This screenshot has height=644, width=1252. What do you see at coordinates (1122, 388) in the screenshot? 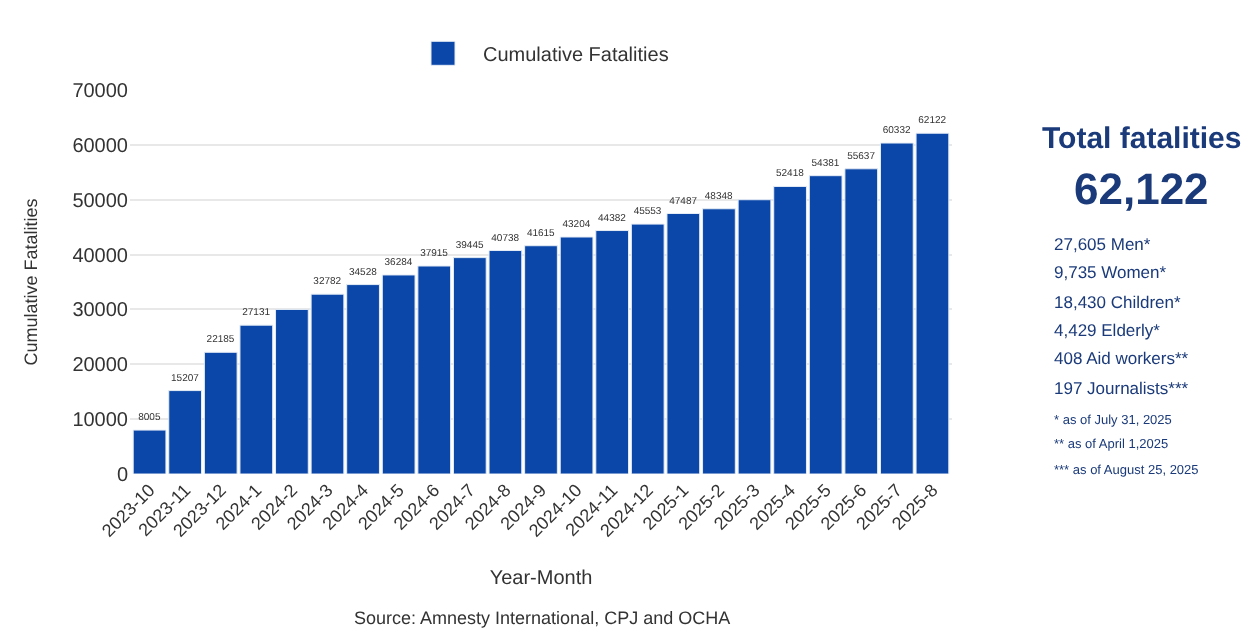
I see `text: 197 Journalists***` at bounding box center [1122, 388].